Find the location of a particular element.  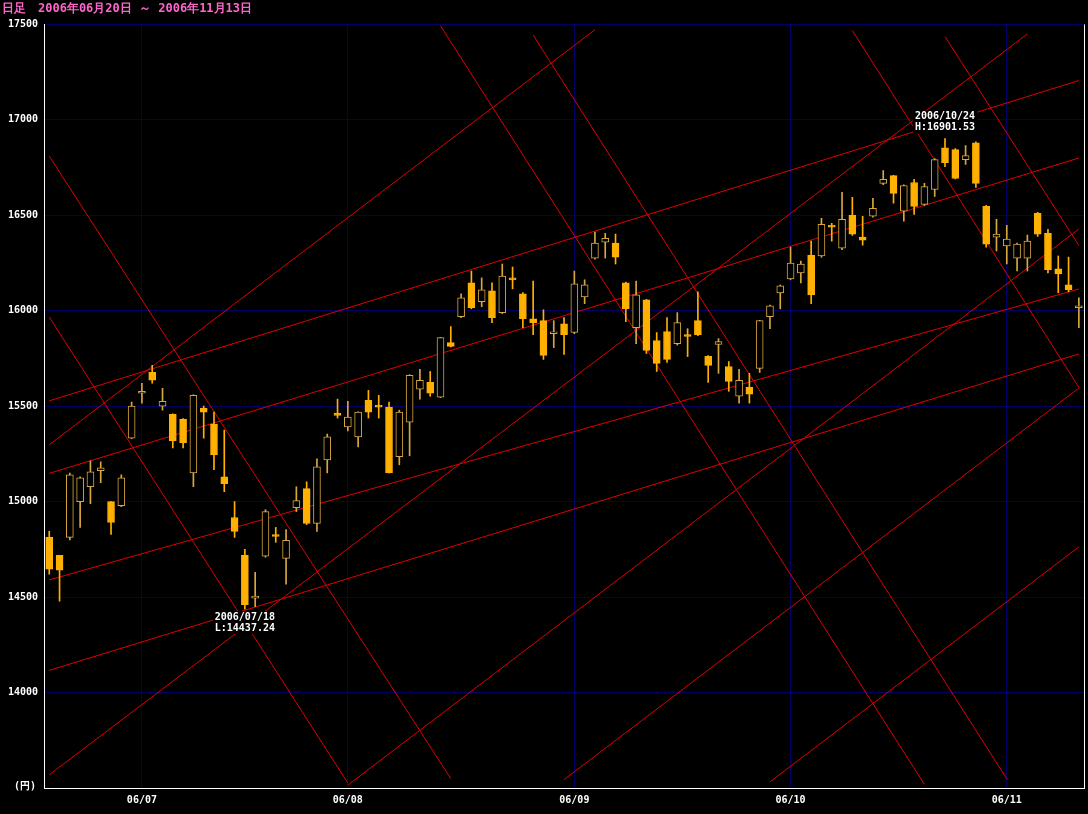

y-tick-label: 17000 is located at coordinates (23, 119).